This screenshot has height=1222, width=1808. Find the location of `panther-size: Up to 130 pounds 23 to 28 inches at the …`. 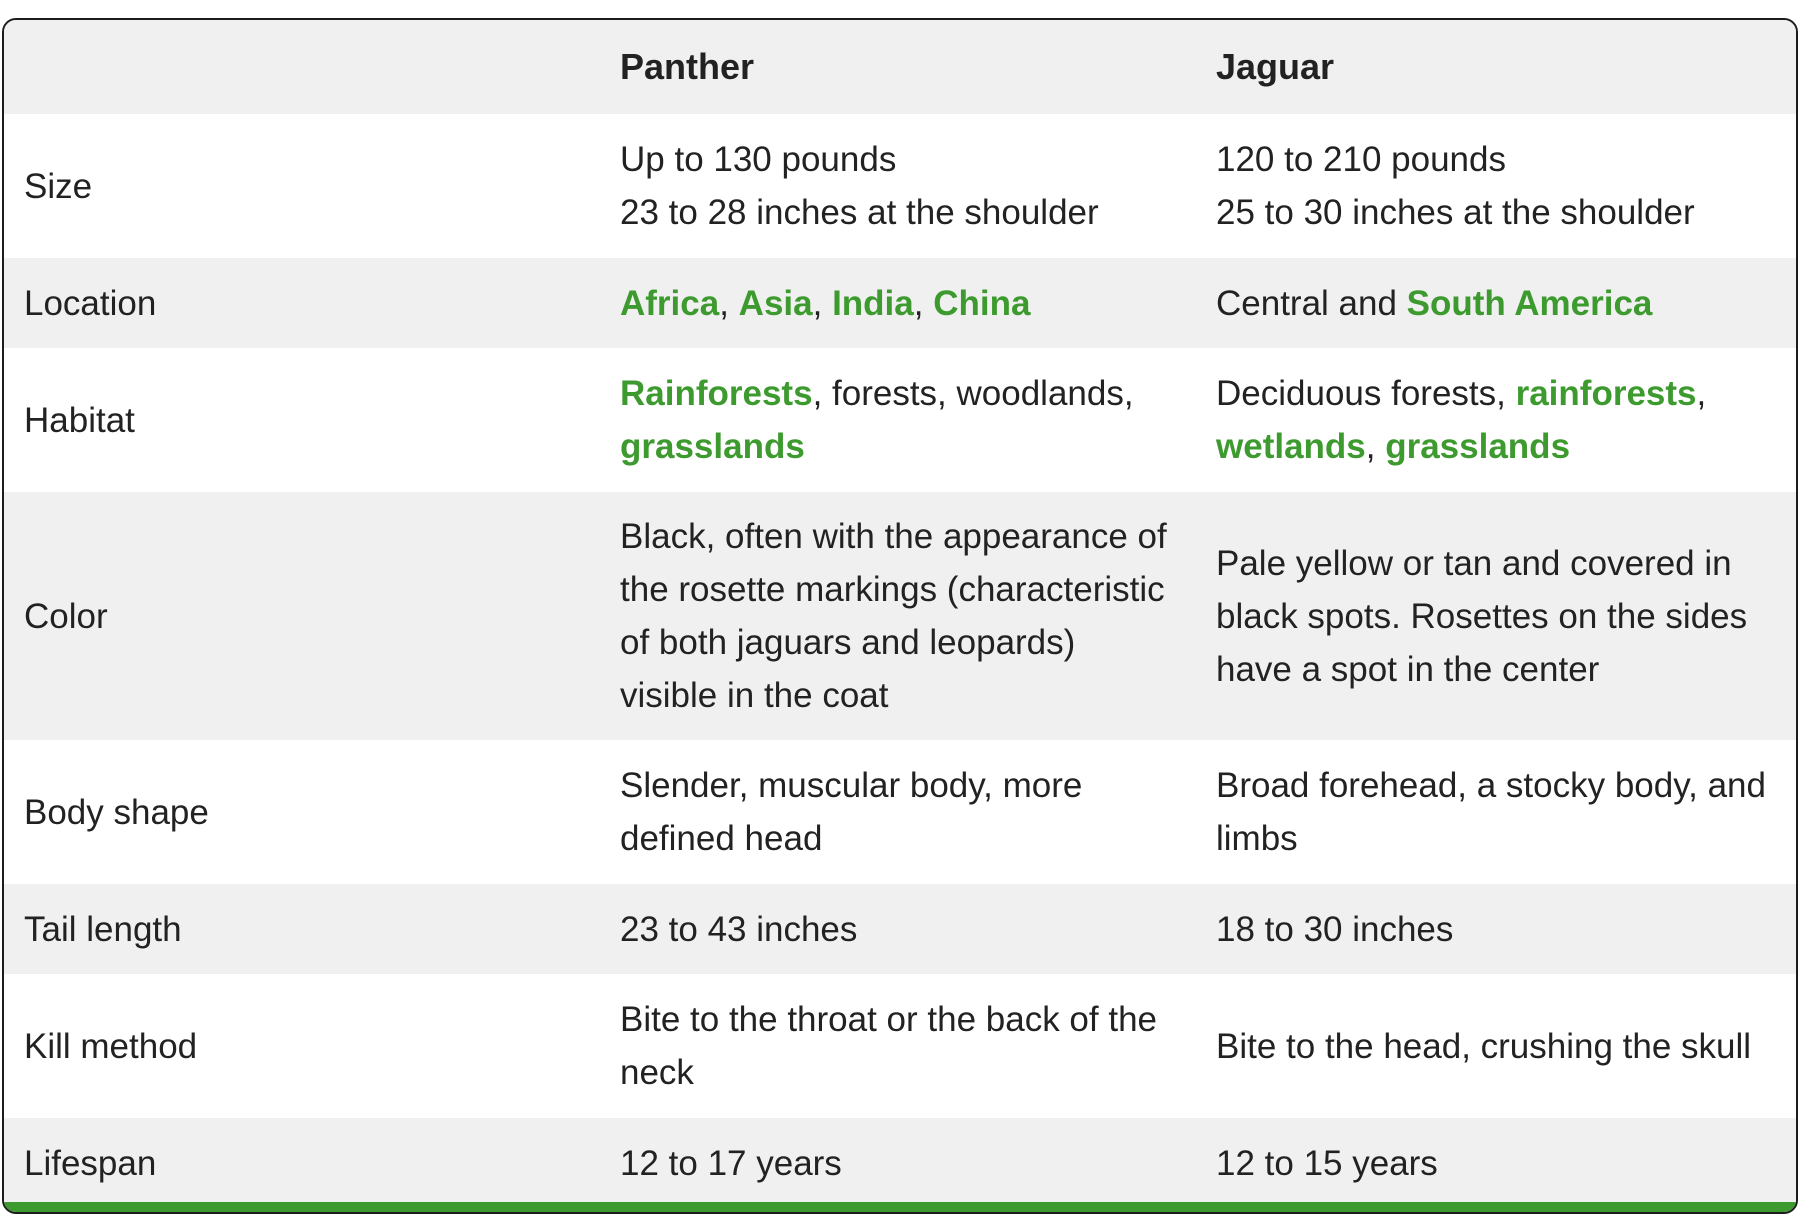

panther-size: Up to 130 pounds 23 to 28 inches at the … is located at coordinates (898, 186).